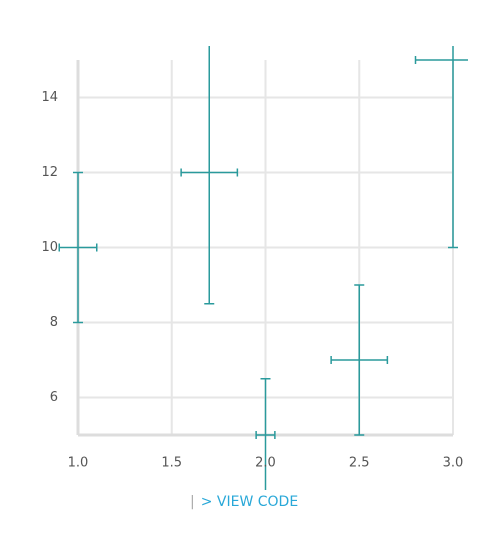 This screenshot has width=496, height=542. I want to click on y-tick-label: 14, so click(49, 97).